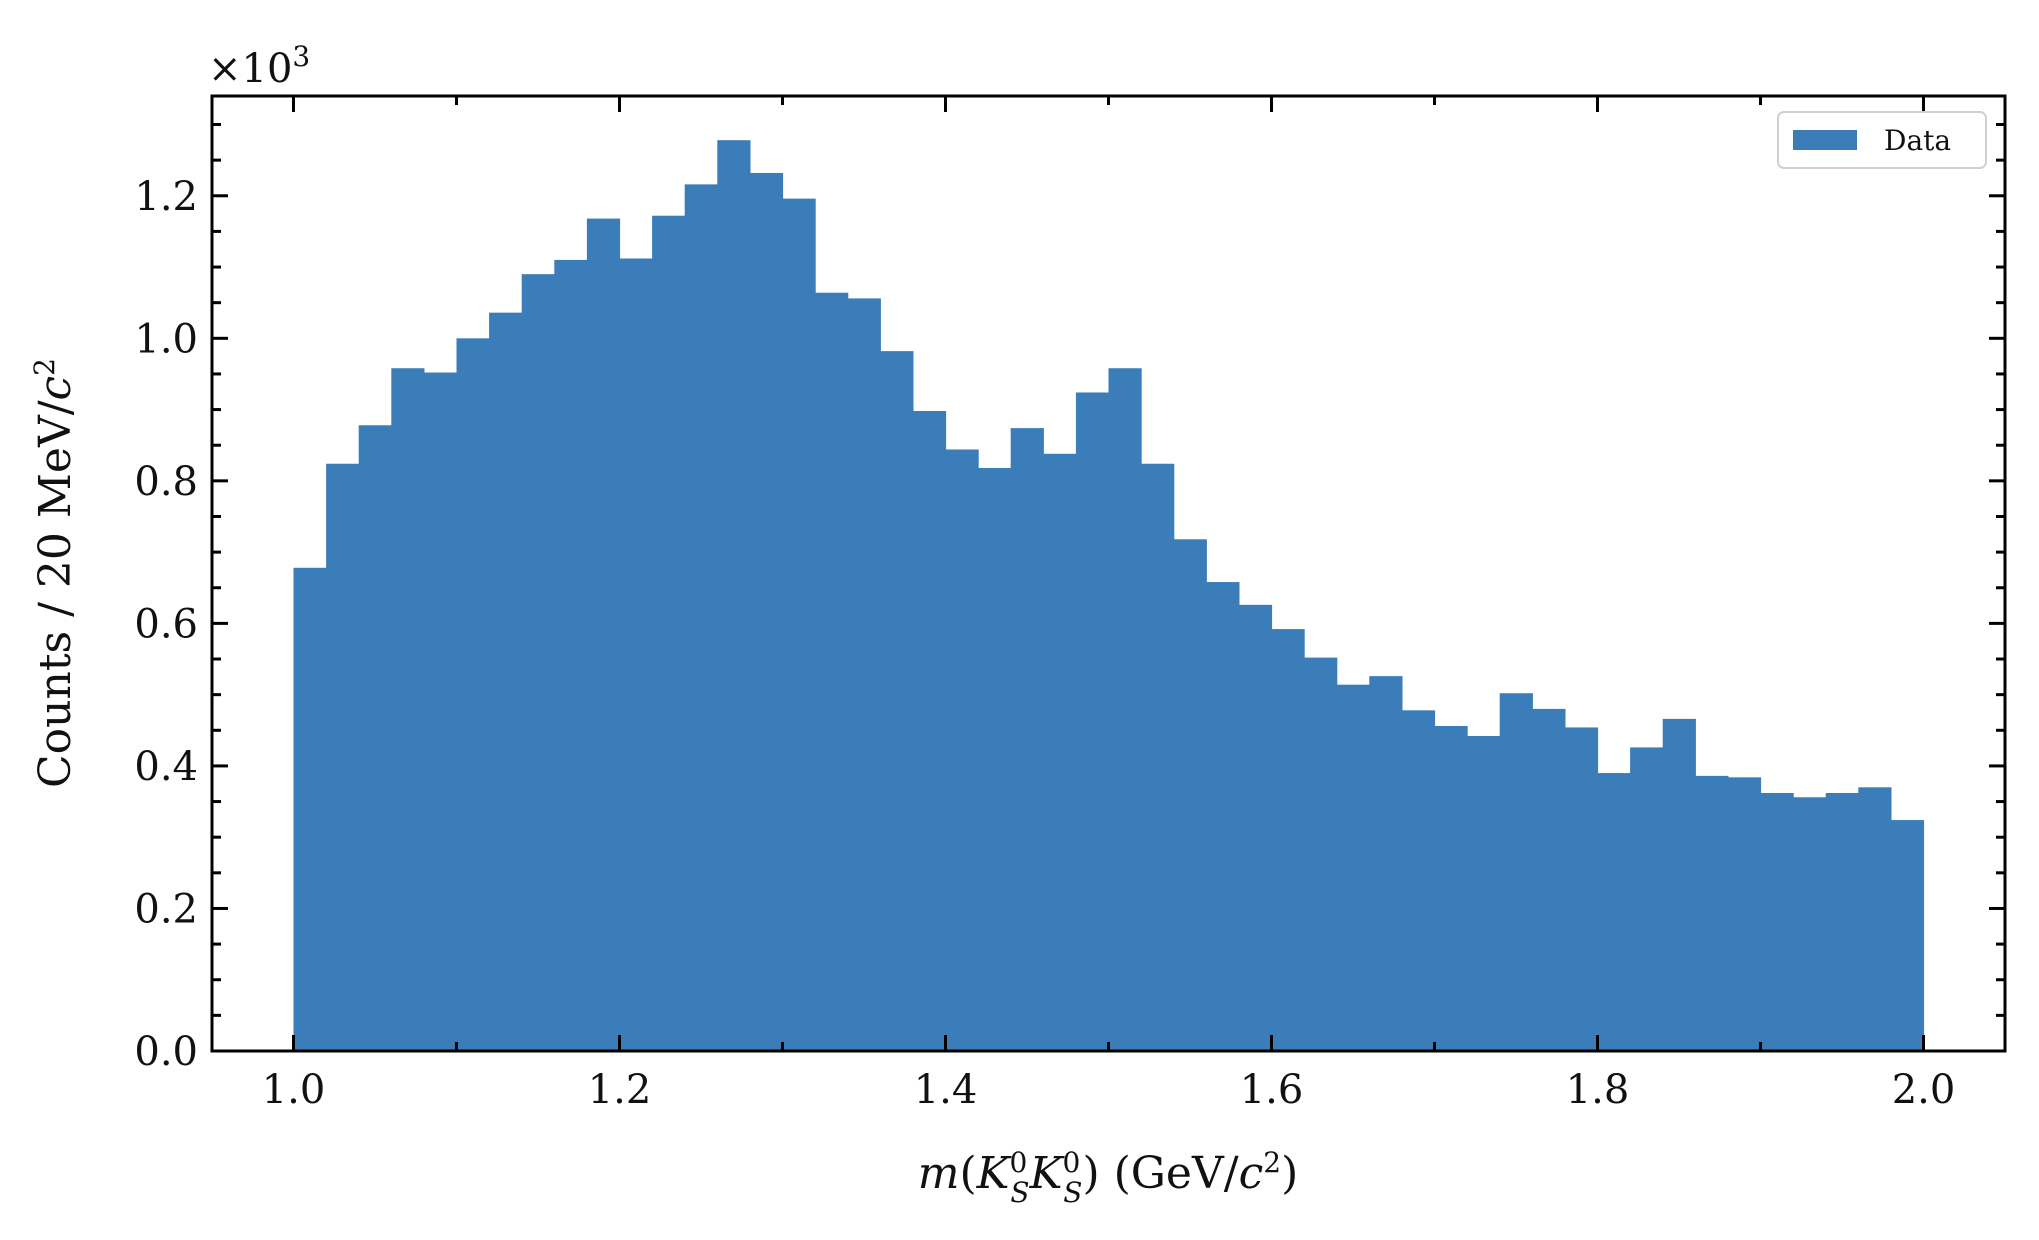 The image size is (2039, 1240). I want to click on y-tick-label: 0.8, so click(166, 482).